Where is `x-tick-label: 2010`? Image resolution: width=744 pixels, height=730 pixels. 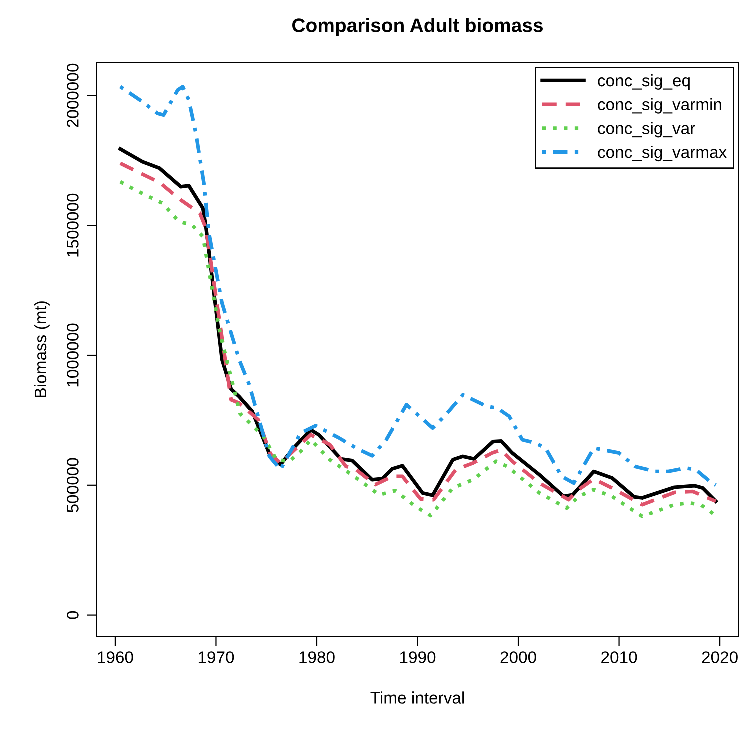
x-tick-label: 2010 is located at coordinates (620, 658).